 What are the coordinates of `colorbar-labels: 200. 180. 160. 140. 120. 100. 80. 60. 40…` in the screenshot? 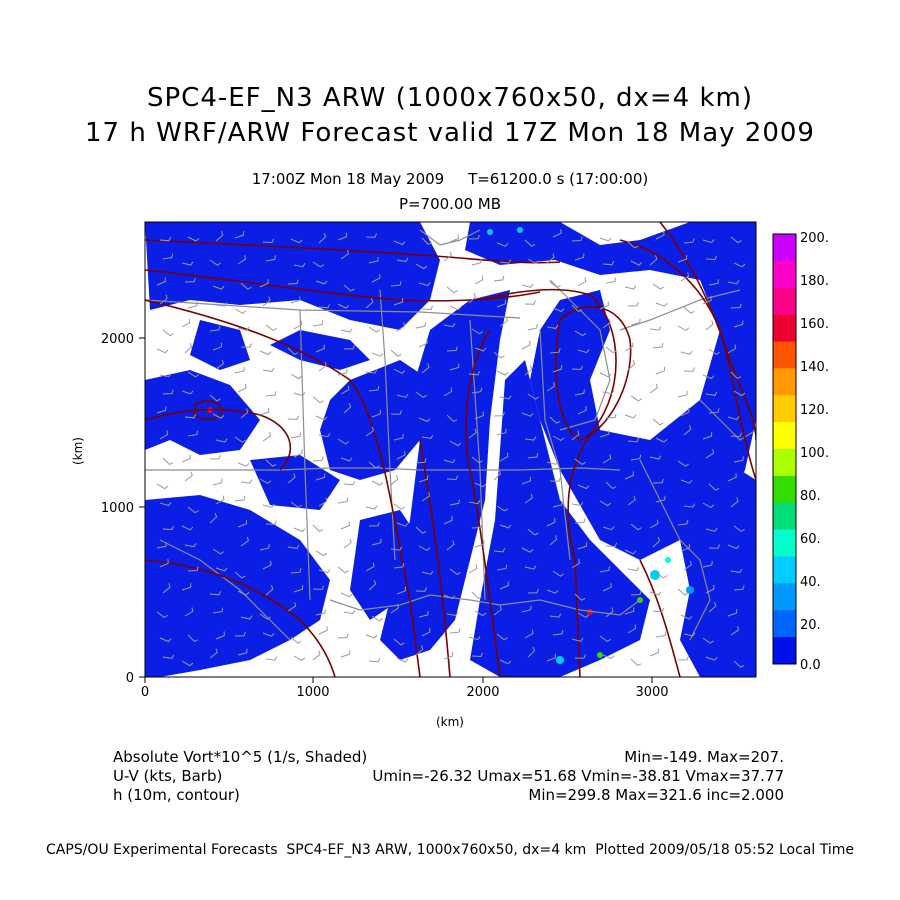 It's located at (814, 452).